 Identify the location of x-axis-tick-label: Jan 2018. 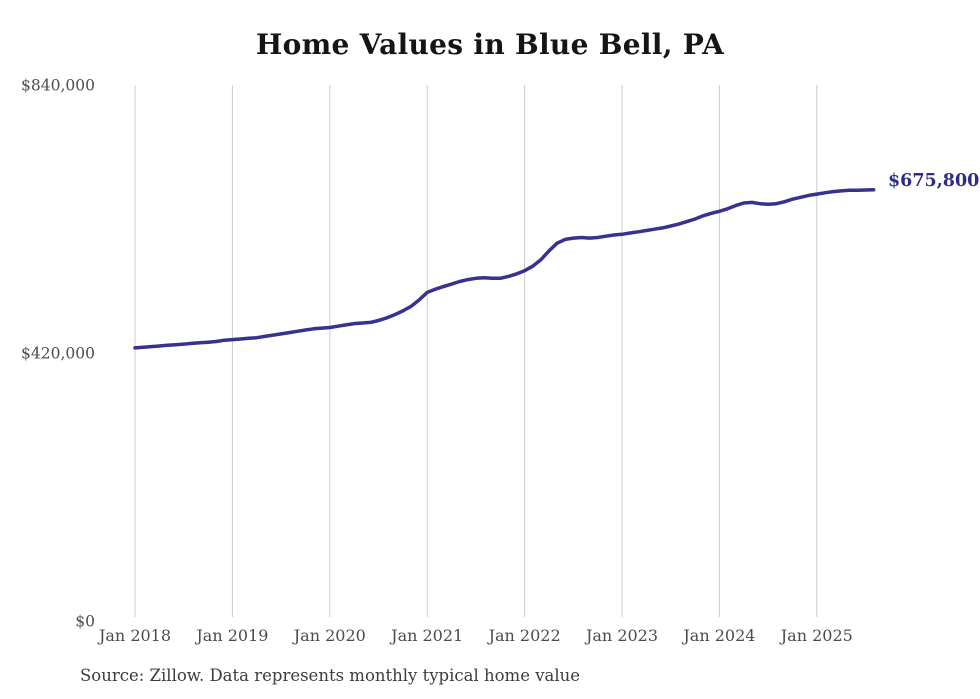
(134, 635).